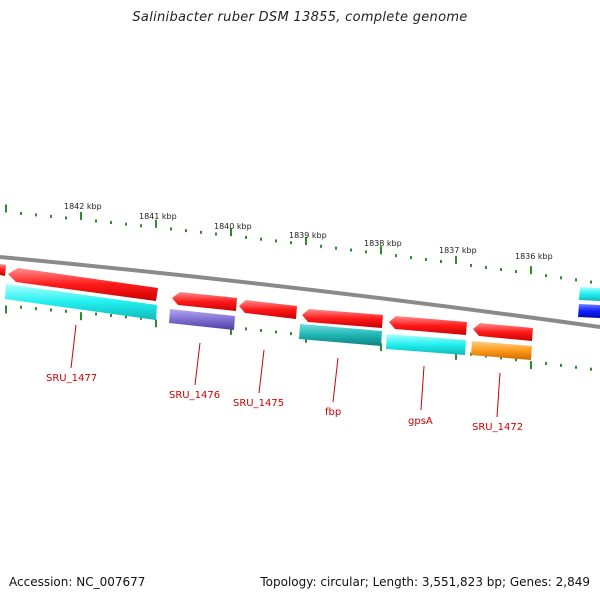 Image resolution: width=600 pixels, height=600 pixels. Describe the element at coordinates (83, 206) in the screenshot. I see `kbp-label: 1842 kbp` at that location.